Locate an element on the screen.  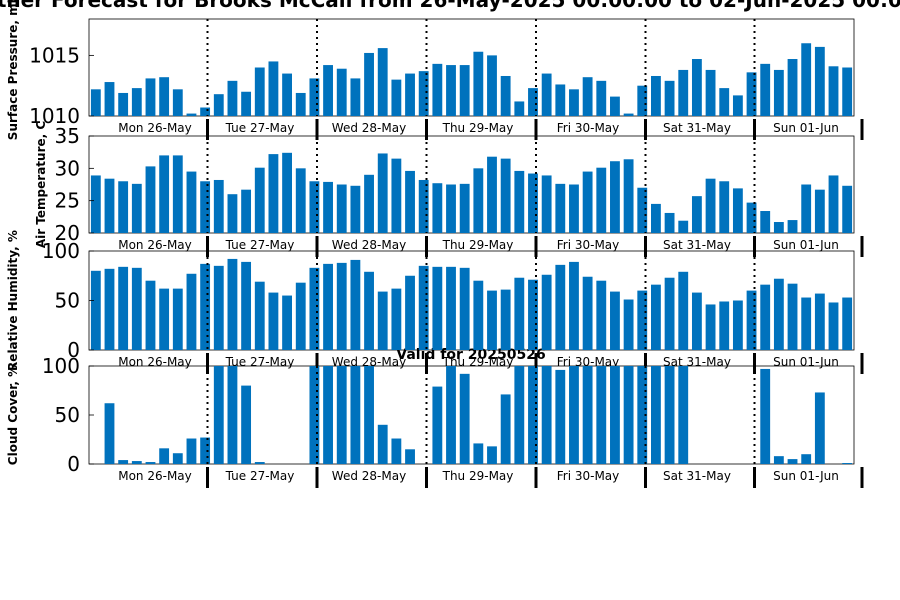
panel-frame is located at coordinates (471, 184).